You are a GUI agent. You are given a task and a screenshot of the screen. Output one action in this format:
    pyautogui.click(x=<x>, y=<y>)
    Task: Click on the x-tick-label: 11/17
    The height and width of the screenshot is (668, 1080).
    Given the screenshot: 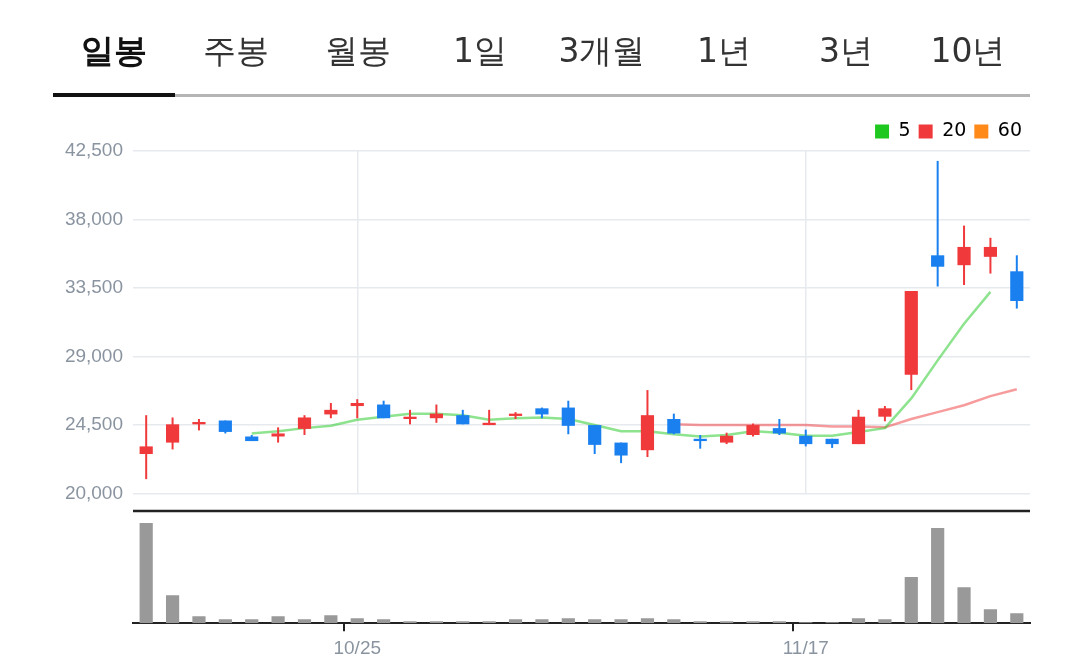 What is the action you would take?
    pyautogui.click(x=805, y=647)
    